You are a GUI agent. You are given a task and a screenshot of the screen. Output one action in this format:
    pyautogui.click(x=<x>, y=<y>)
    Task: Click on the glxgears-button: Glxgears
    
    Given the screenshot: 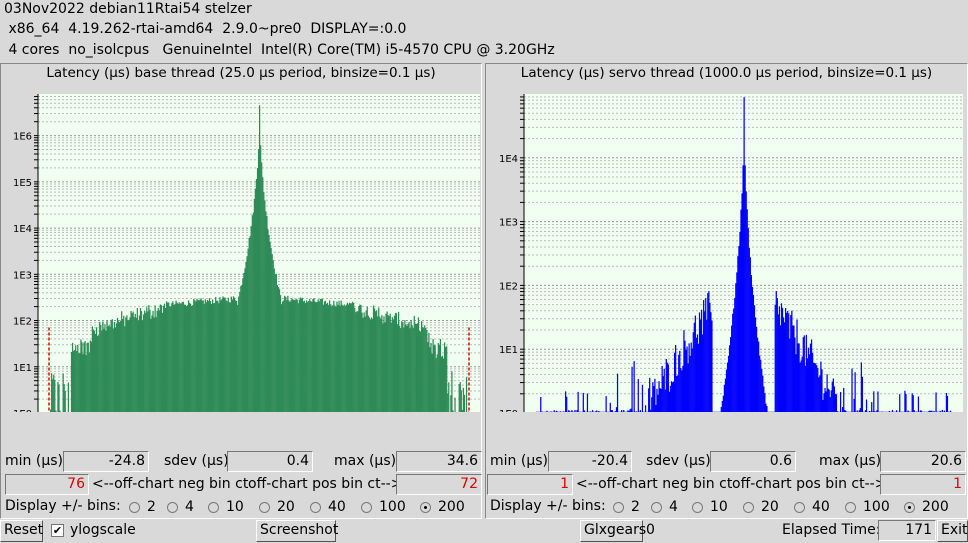 What is the action you would take?
    pyautogui.click(x=613, y=531)
    